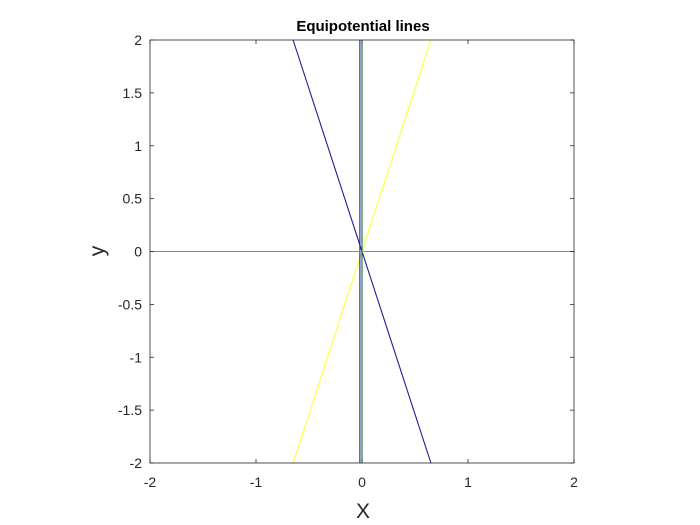  Describe the element at coordinates (133, 93) in the screenshot. I see `y-tick-label: 1.5` at that location.